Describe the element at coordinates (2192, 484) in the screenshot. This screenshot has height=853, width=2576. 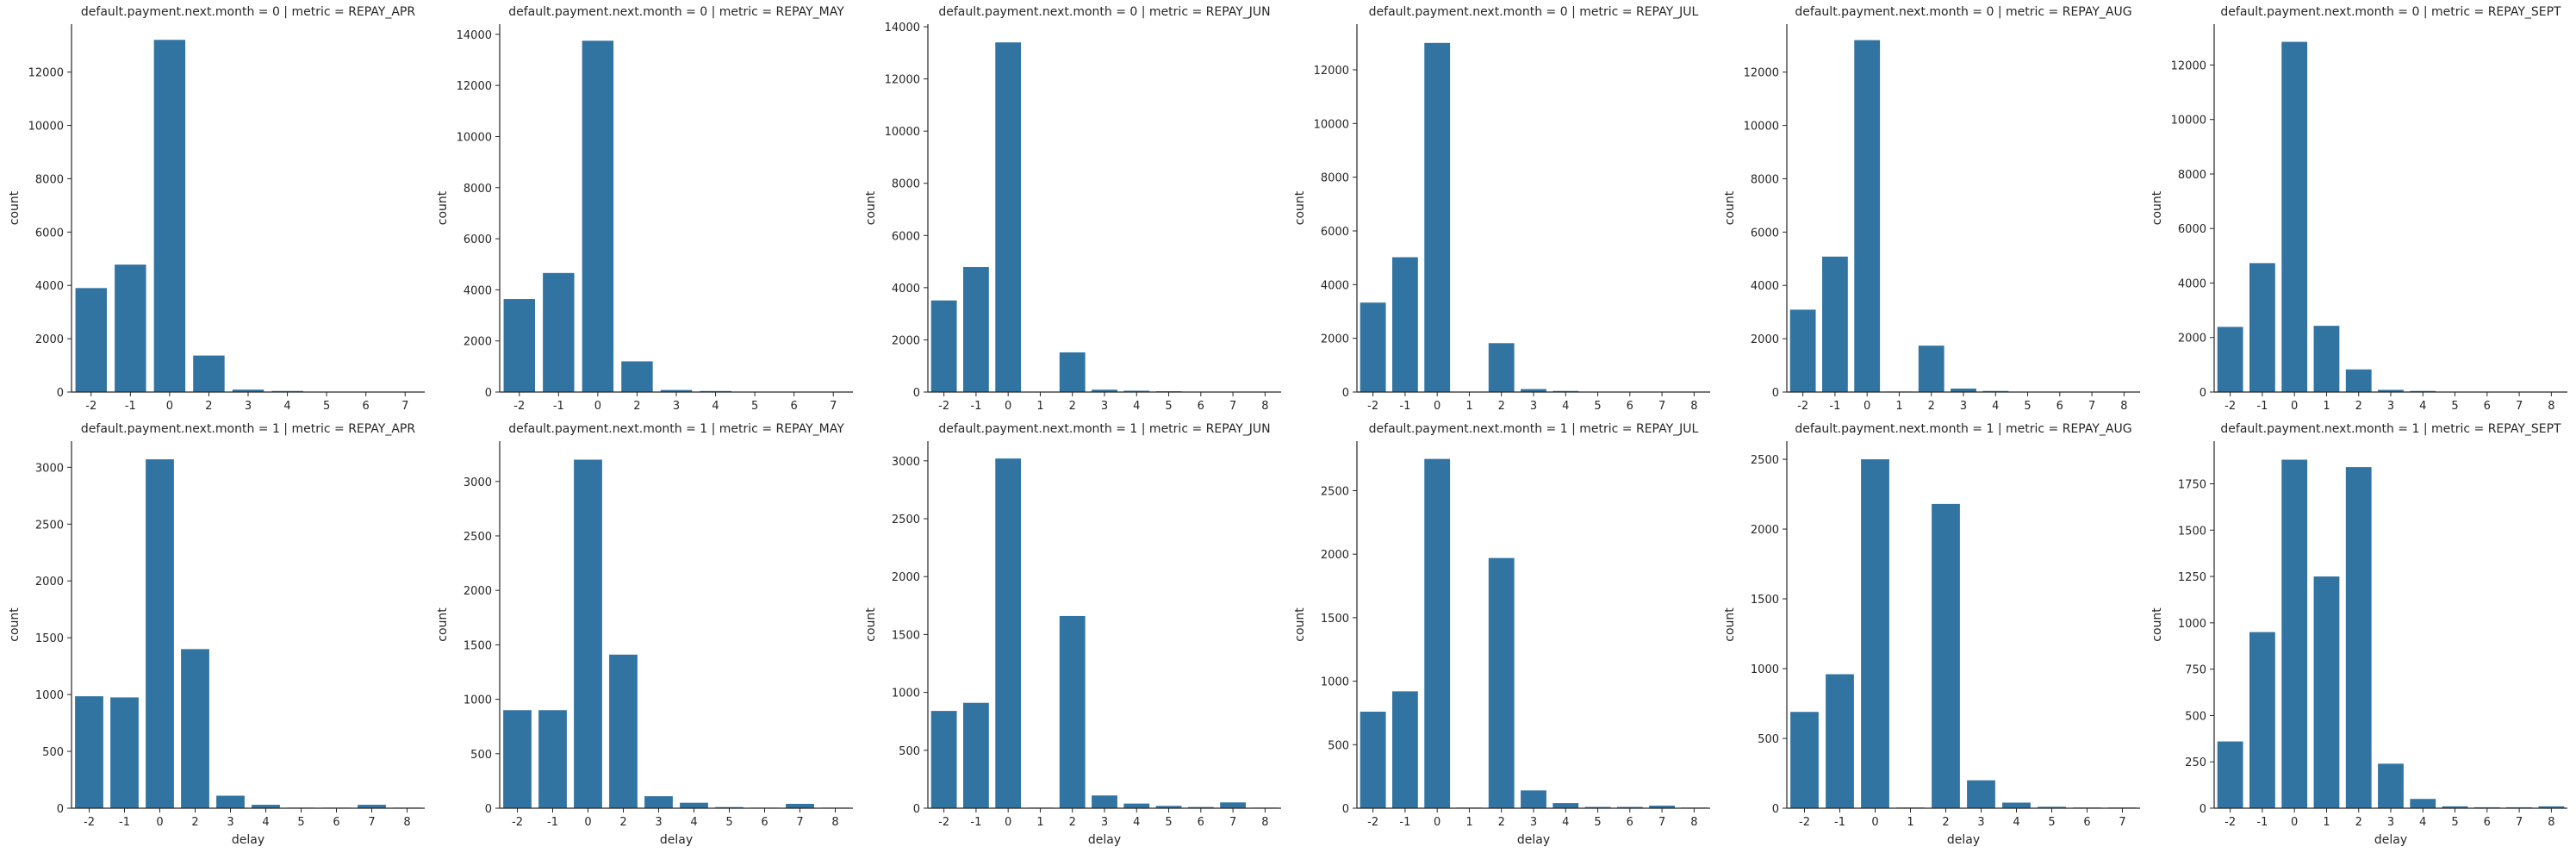
I see `y-tick-label: 1750` at that location.